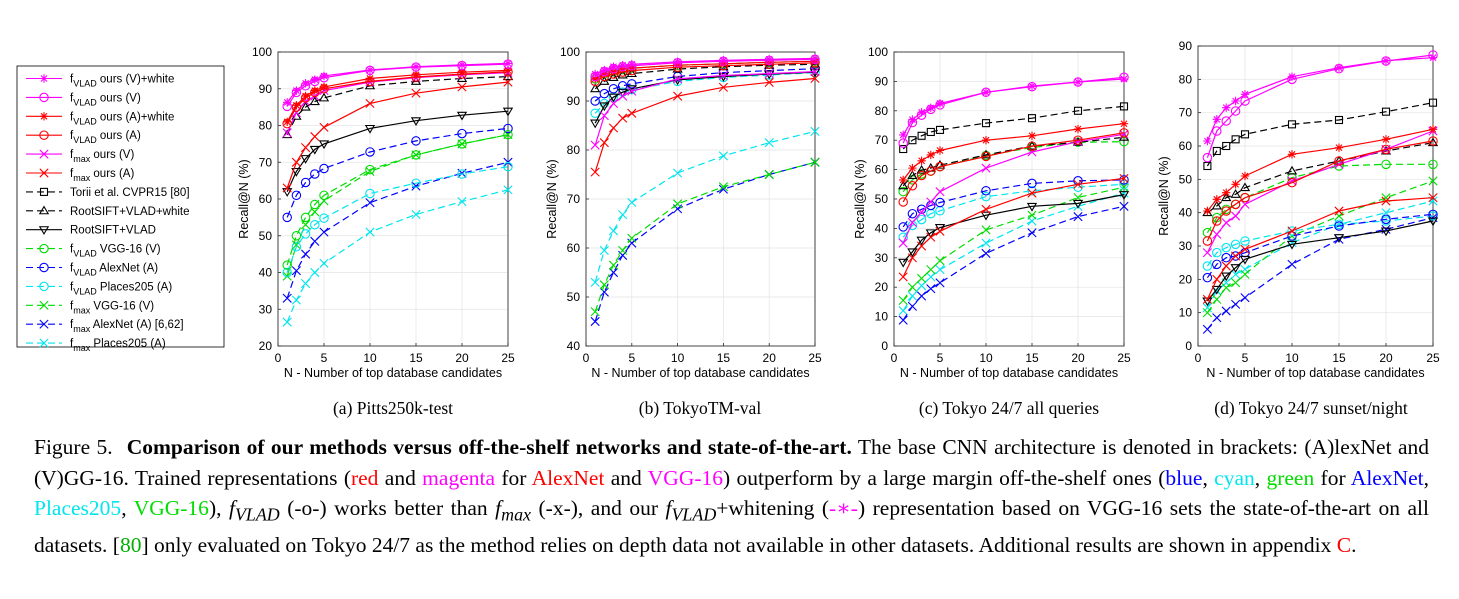 The width and height of the screenshot is (1459, 599). What do you see at coordinates (130, 544) in the screenshot?
I see `caption-ref-link: 80` at bounding box center [130, 544].